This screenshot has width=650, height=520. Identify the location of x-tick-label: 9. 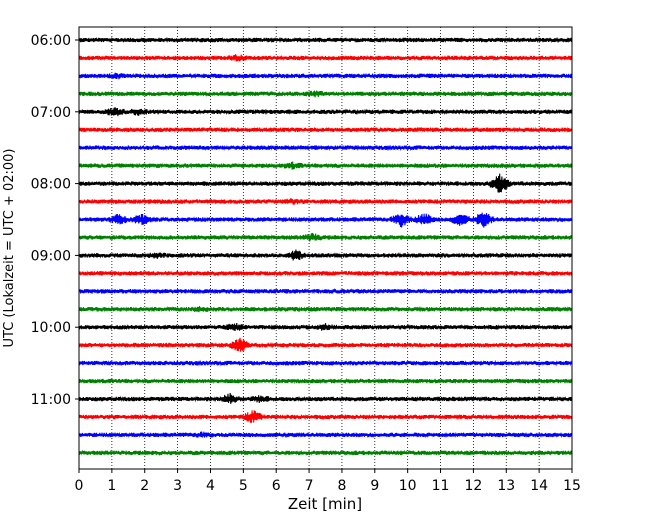
(374, 486).